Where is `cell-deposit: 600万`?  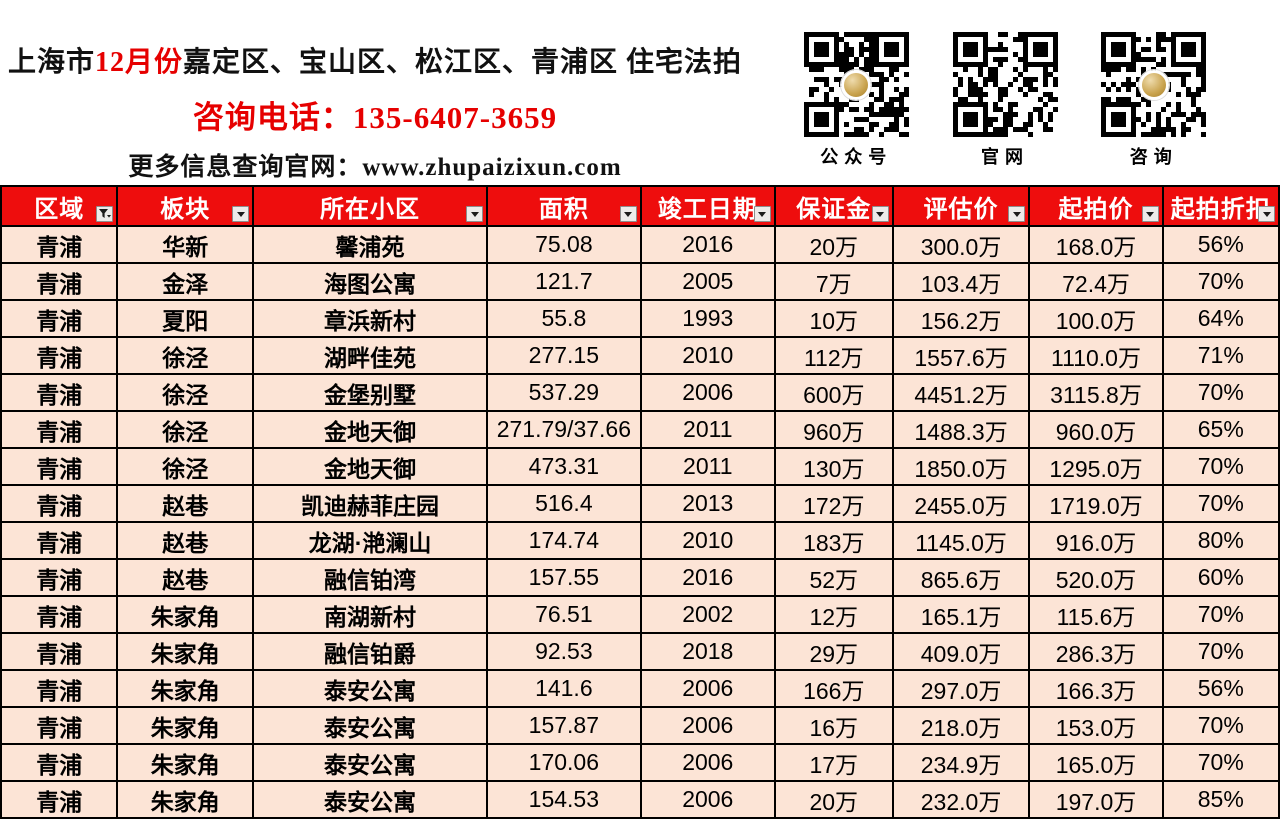
cell-deposit: 600万 is located at coordinates (833, 392).